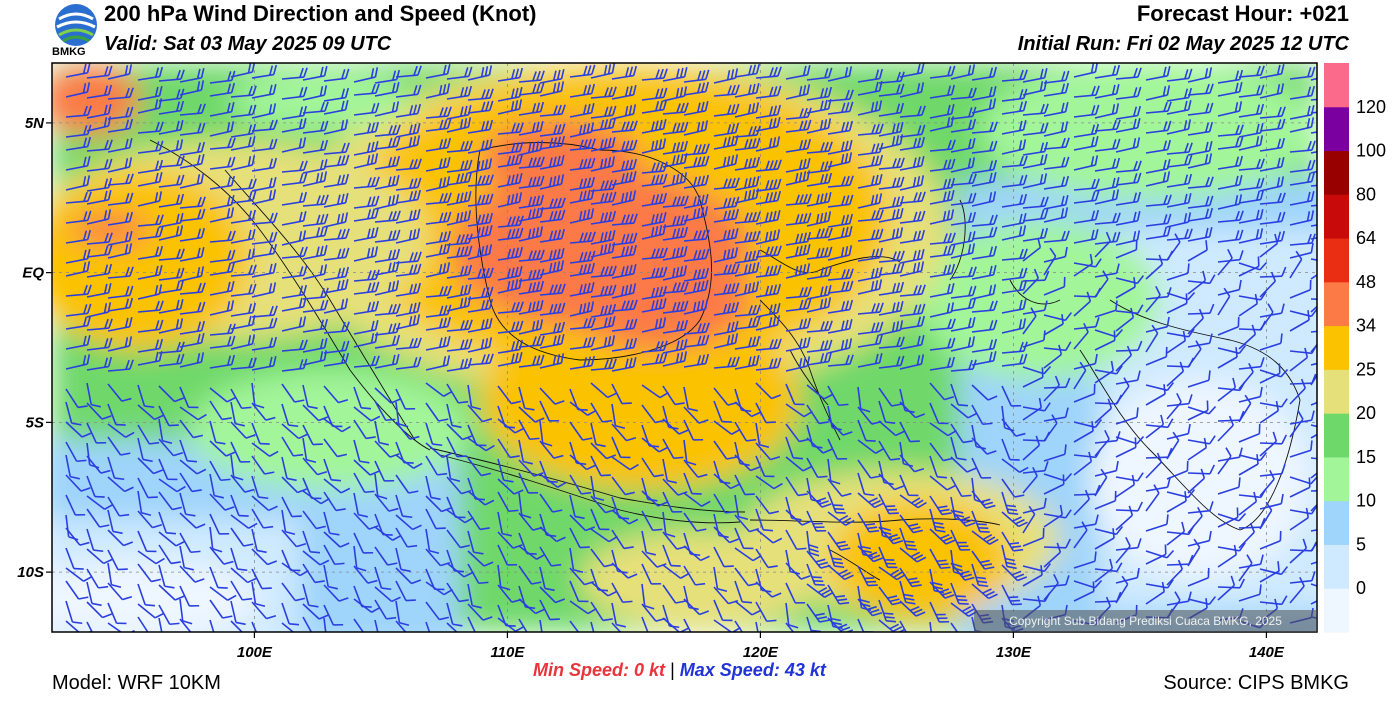  What do you see at coordinates (1336, 566) in the screenshot?
I see `colorbar-swatch` at bounding box center [1336, 566].